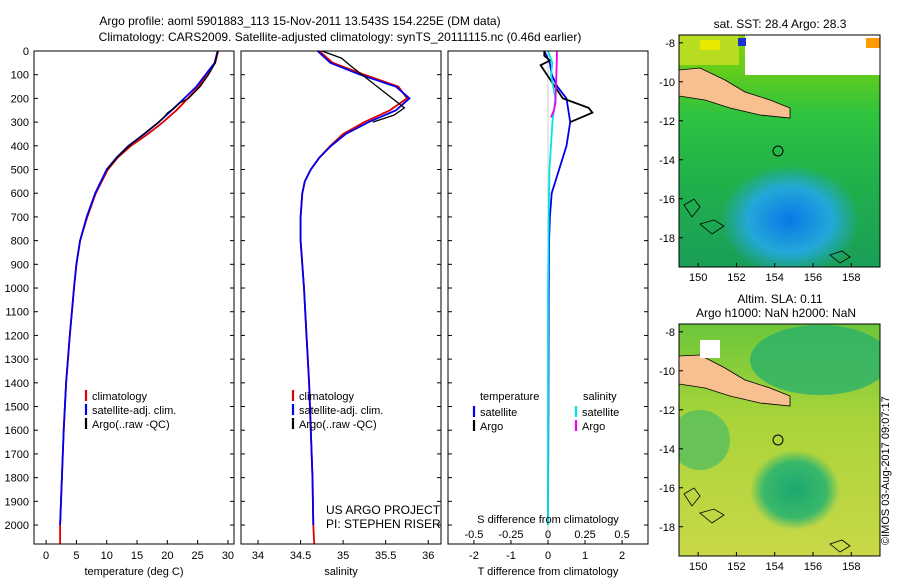 Image resolution: width=900 pixels, height=580 pixels. I want to click on sst-x-tick-label: 156, so click(813, 278).